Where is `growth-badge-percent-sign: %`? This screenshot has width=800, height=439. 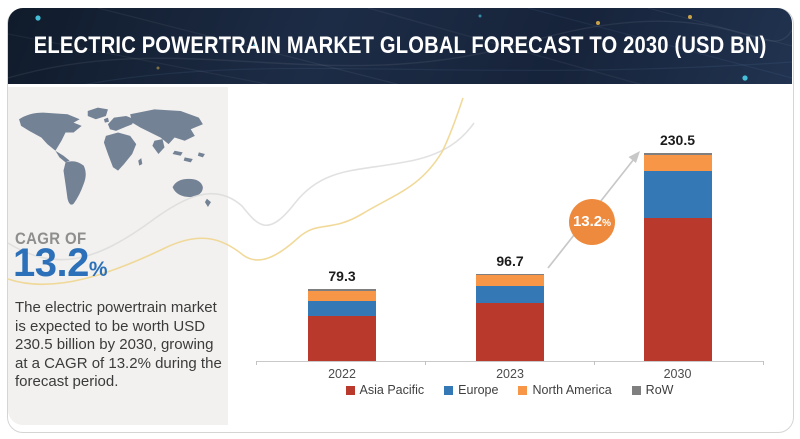
growth-badge-percent-sign: % is located at coordinates (607, 223).